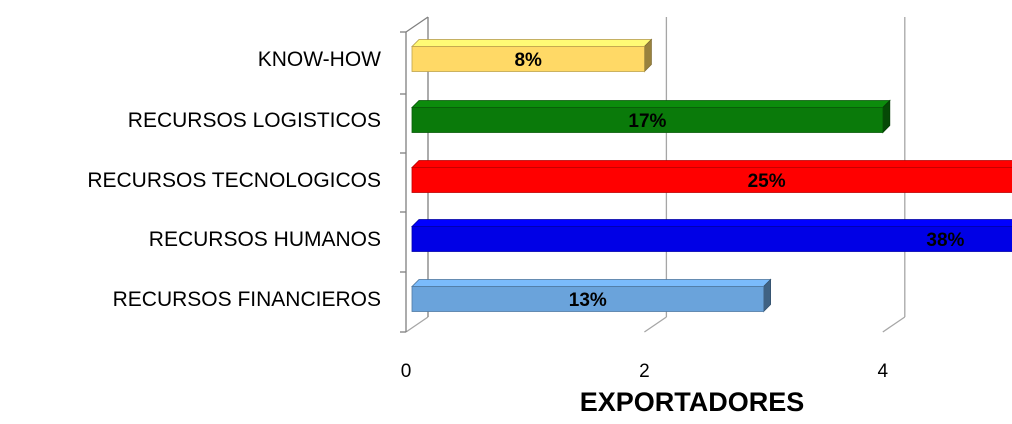  I want to click on x-tick-labels: 0246810, so click(645, 371).